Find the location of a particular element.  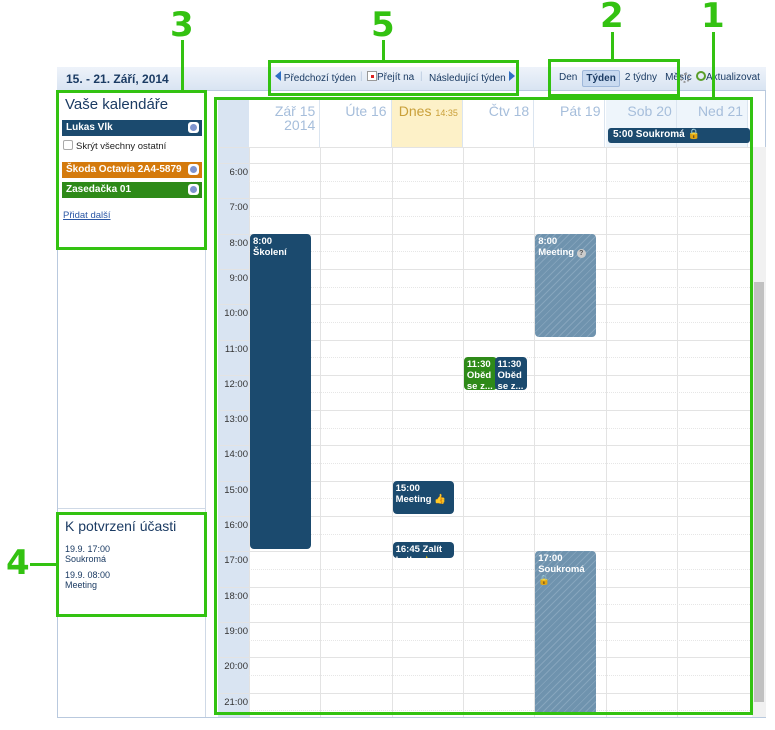

allday-event: 5:00 Soukromá 🔒 is located at coordinates (679, 135).